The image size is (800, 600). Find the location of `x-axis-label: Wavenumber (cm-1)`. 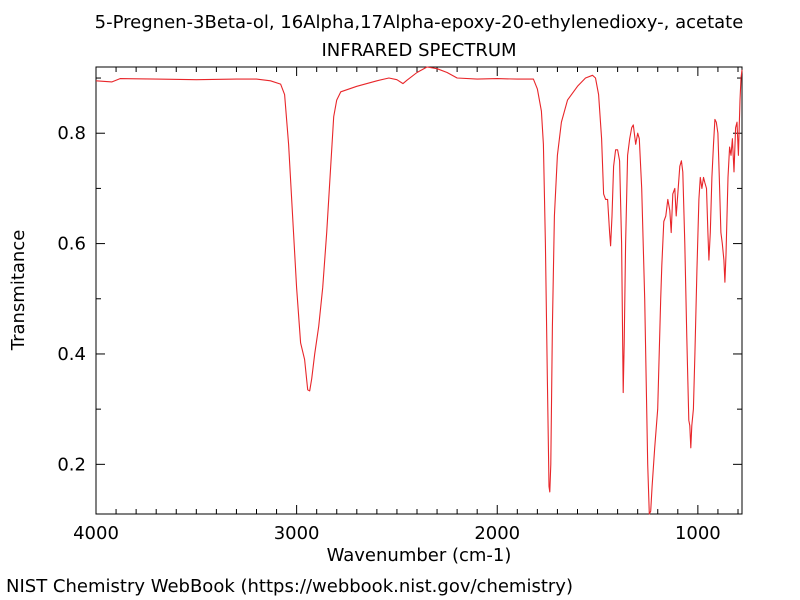

x-axis-label: Wavenumber (cm-1) is located at coordinates (419, 555).